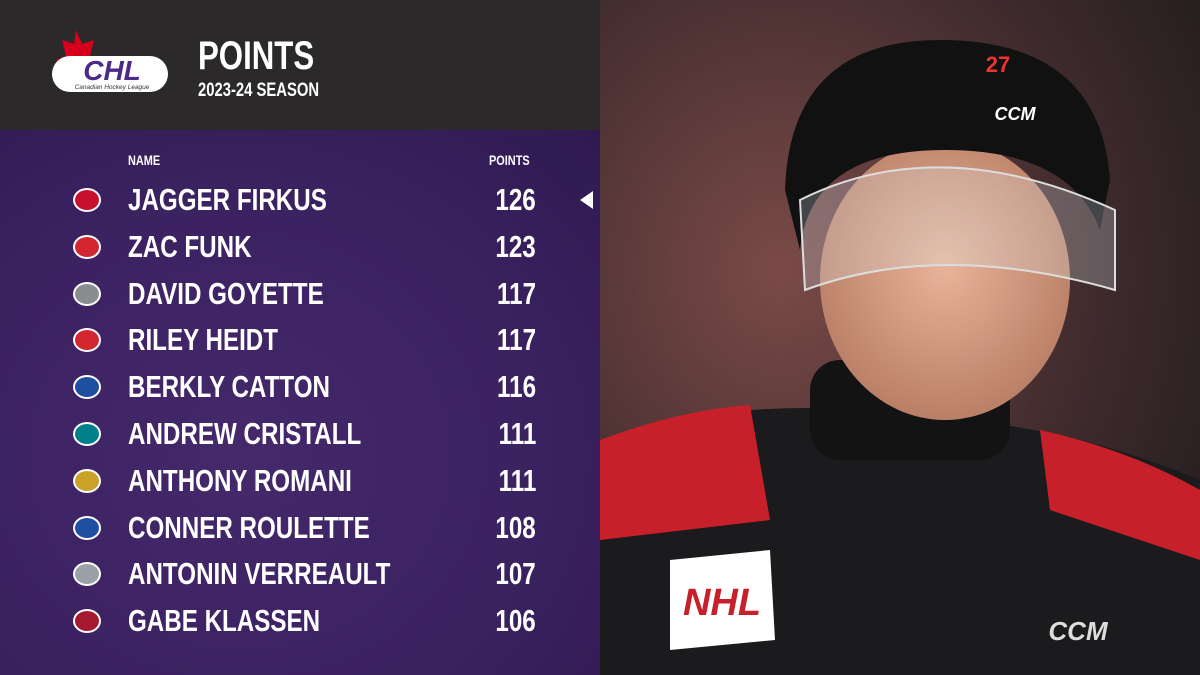 Image resolution: width=1200 pixels, height=675 pixels. Describe the element at coordinates (515, 574) in the screenshot. I see `player-points: 107` at that location.